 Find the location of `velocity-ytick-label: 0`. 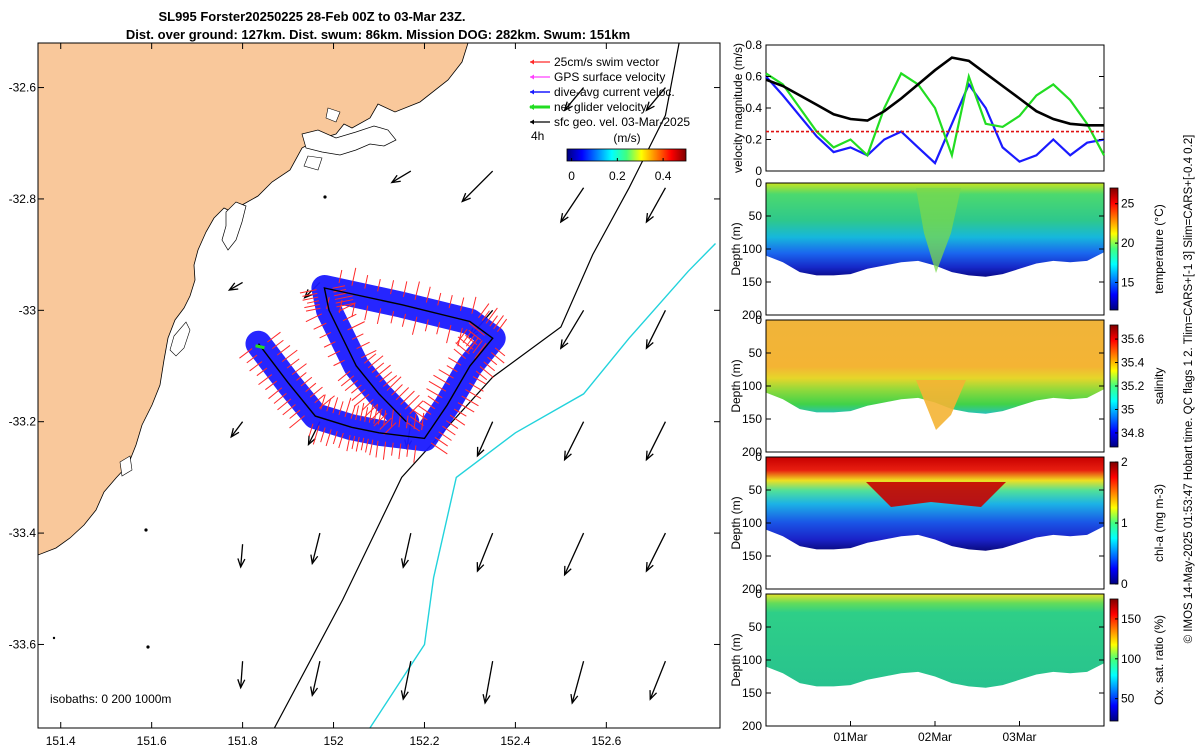

velocity-ytick-label: 0 is located at coordinates (758, 171).